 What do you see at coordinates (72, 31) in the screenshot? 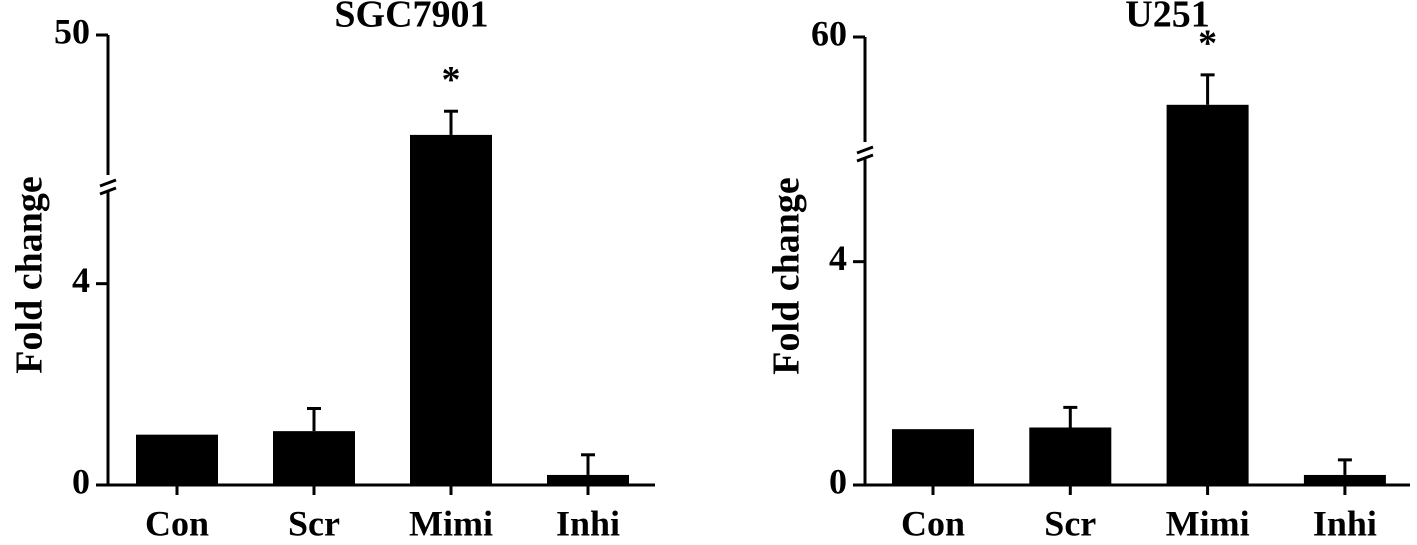
I see `y-tick-label: 50` at bounding box center [72, 31].